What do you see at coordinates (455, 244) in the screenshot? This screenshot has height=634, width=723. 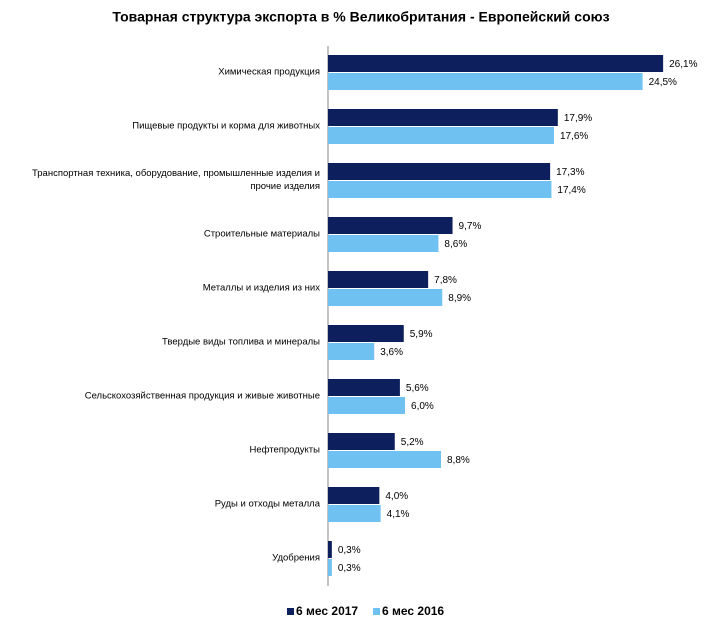 I see `value-label: 8,6%` at bounding box center [455, 244].